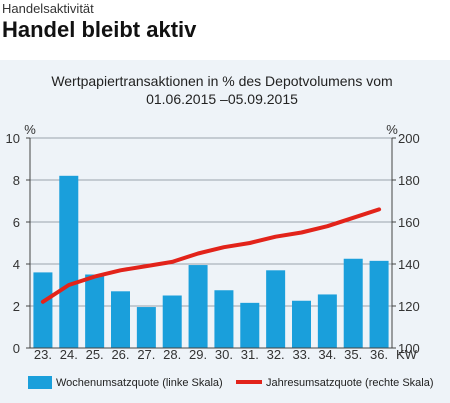 The width and height of the screenshot is (450, 403). Describe the element at coordinates (120, 354) in the screenshot. I see `x-tick-label: 26.` at that location.